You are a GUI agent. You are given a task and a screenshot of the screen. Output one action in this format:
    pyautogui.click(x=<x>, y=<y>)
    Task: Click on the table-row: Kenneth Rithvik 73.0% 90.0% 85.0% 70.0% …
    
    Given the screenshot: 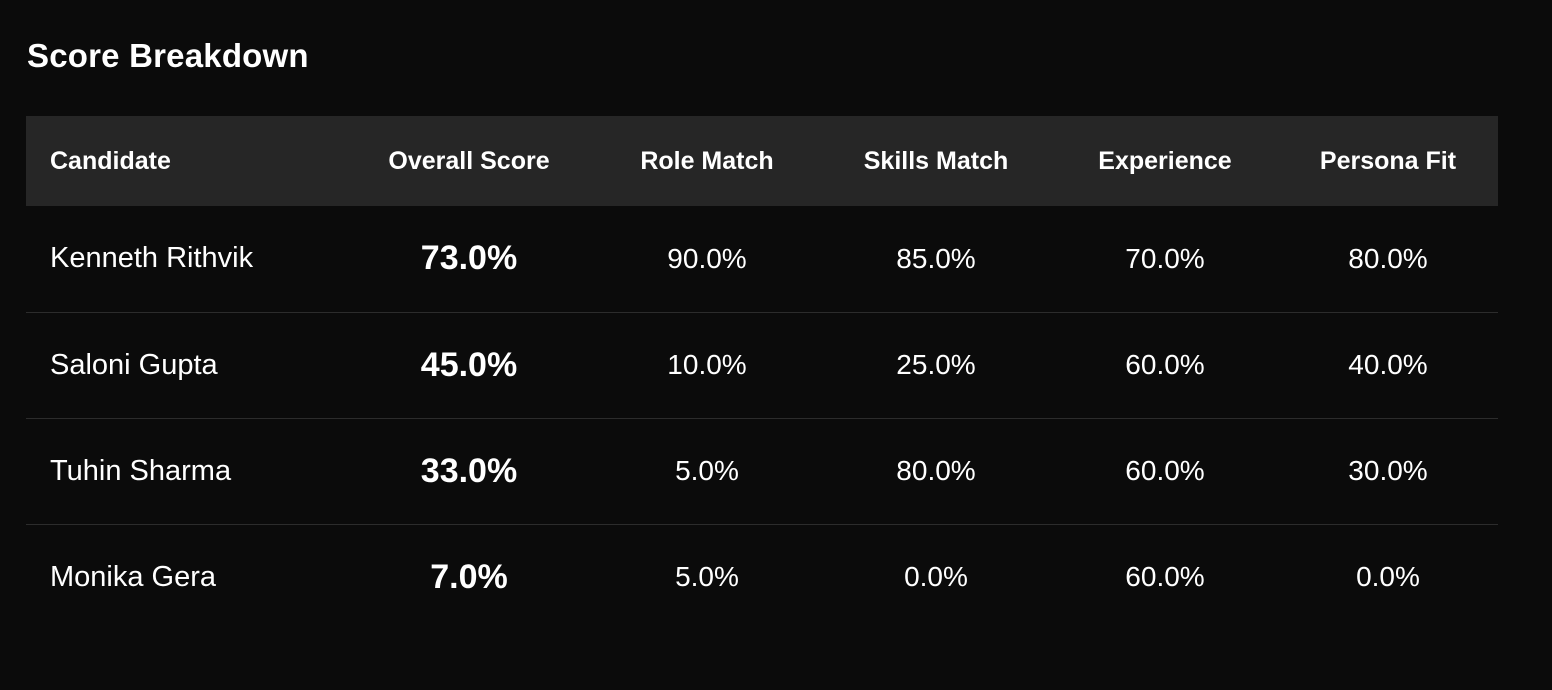 What is the action you would take?
    pyautogui.click(x=762, y=259)
    